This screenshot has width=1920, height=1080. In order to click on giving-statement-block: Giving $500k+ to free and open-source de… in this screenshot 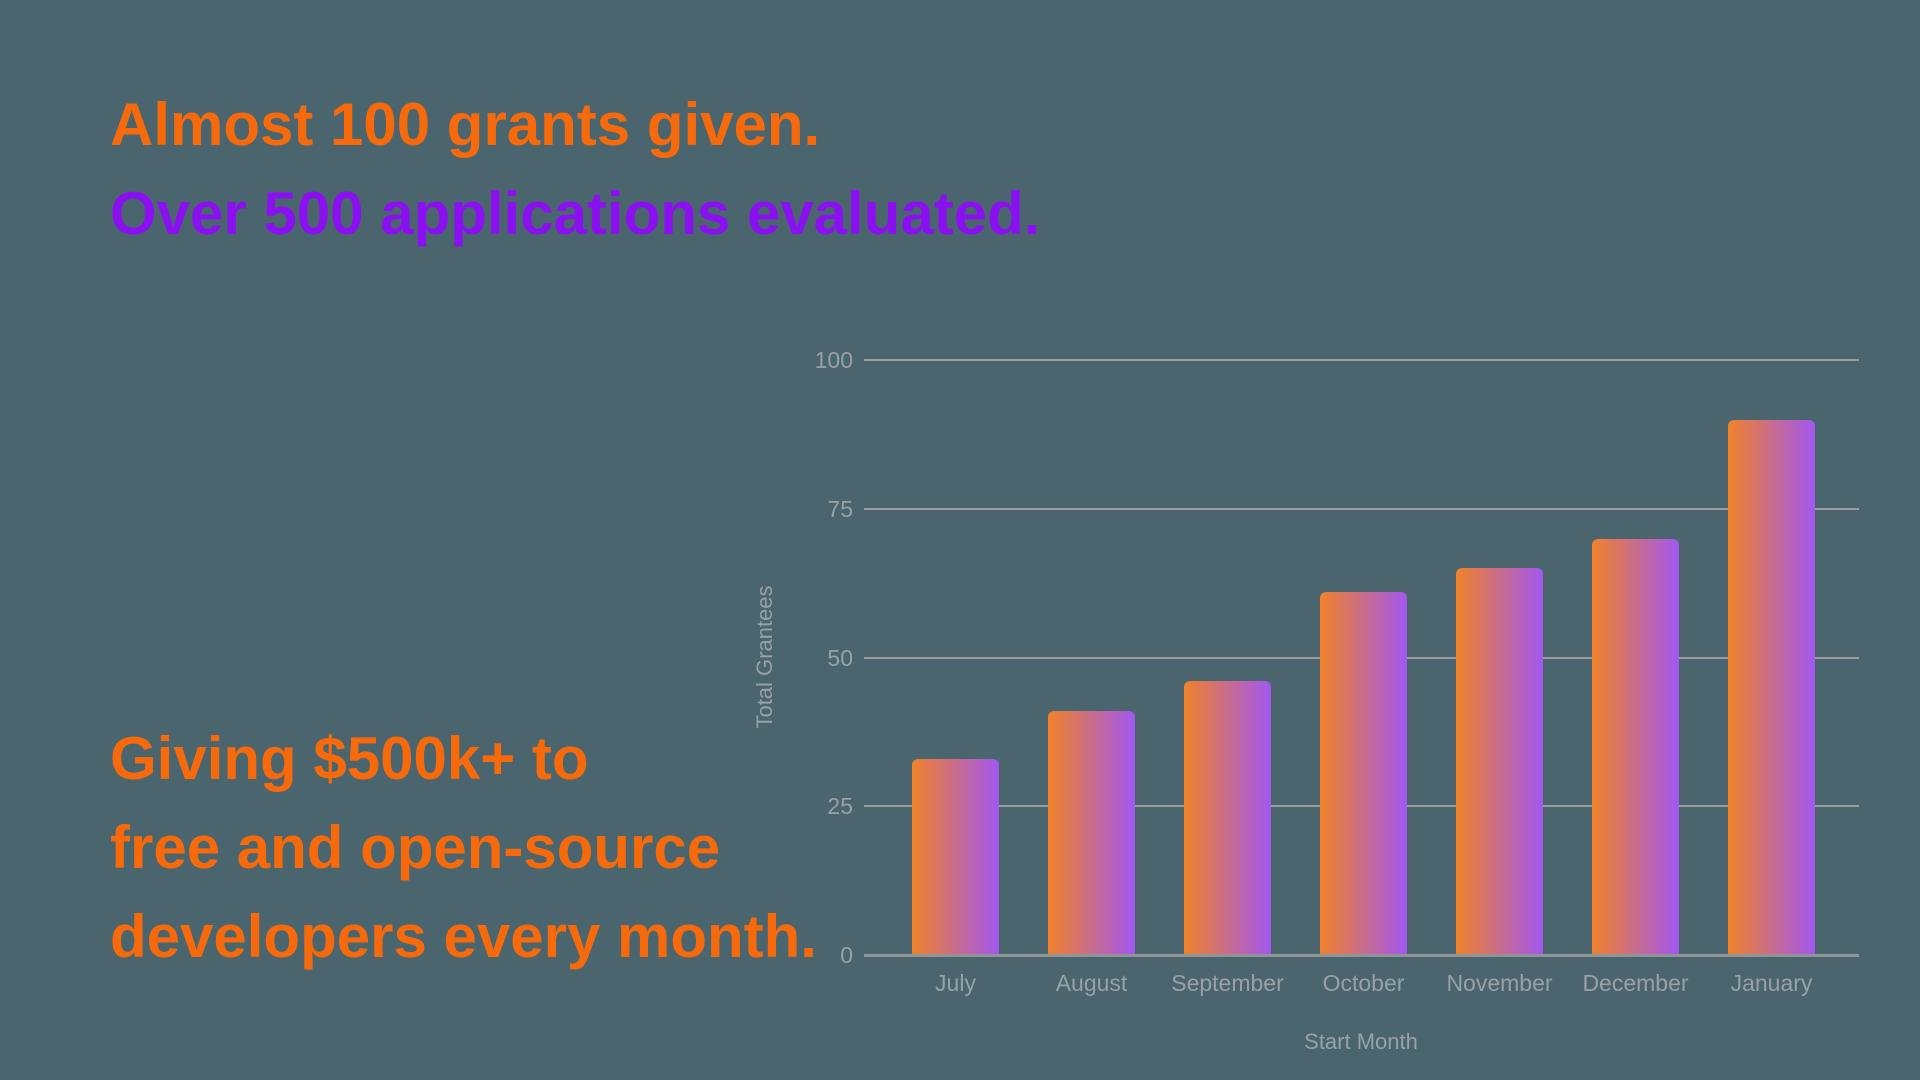, I will do `click(463, 847)`.